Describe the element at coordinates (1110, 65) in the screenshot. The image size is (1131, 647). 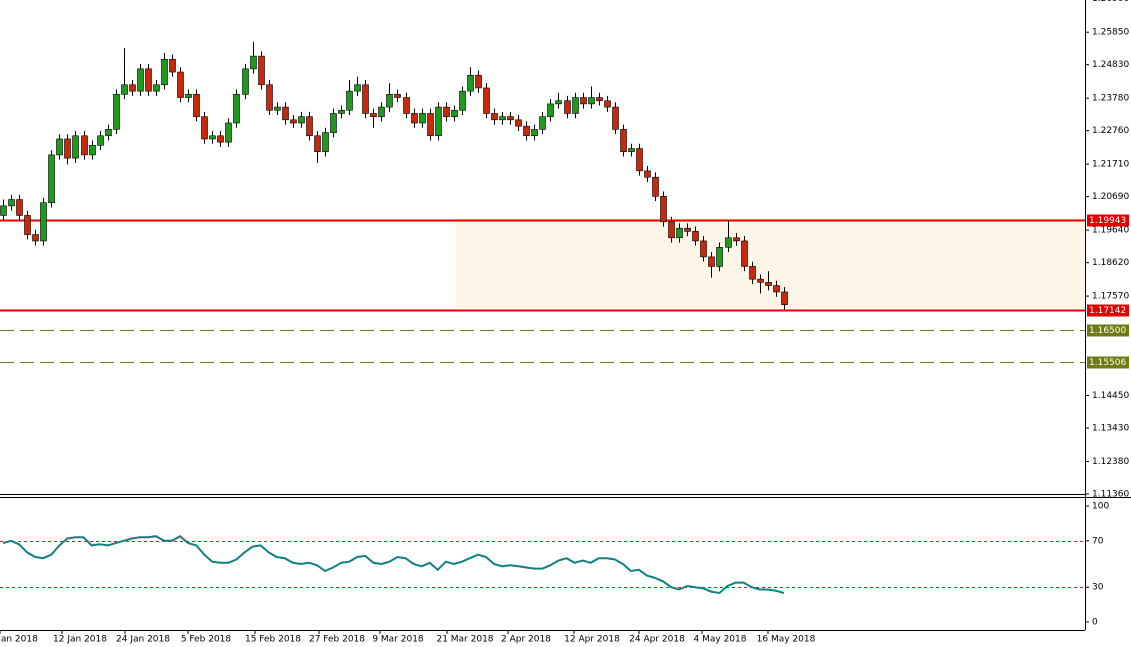
I see `y-tick-label: 1.24830` at that location.